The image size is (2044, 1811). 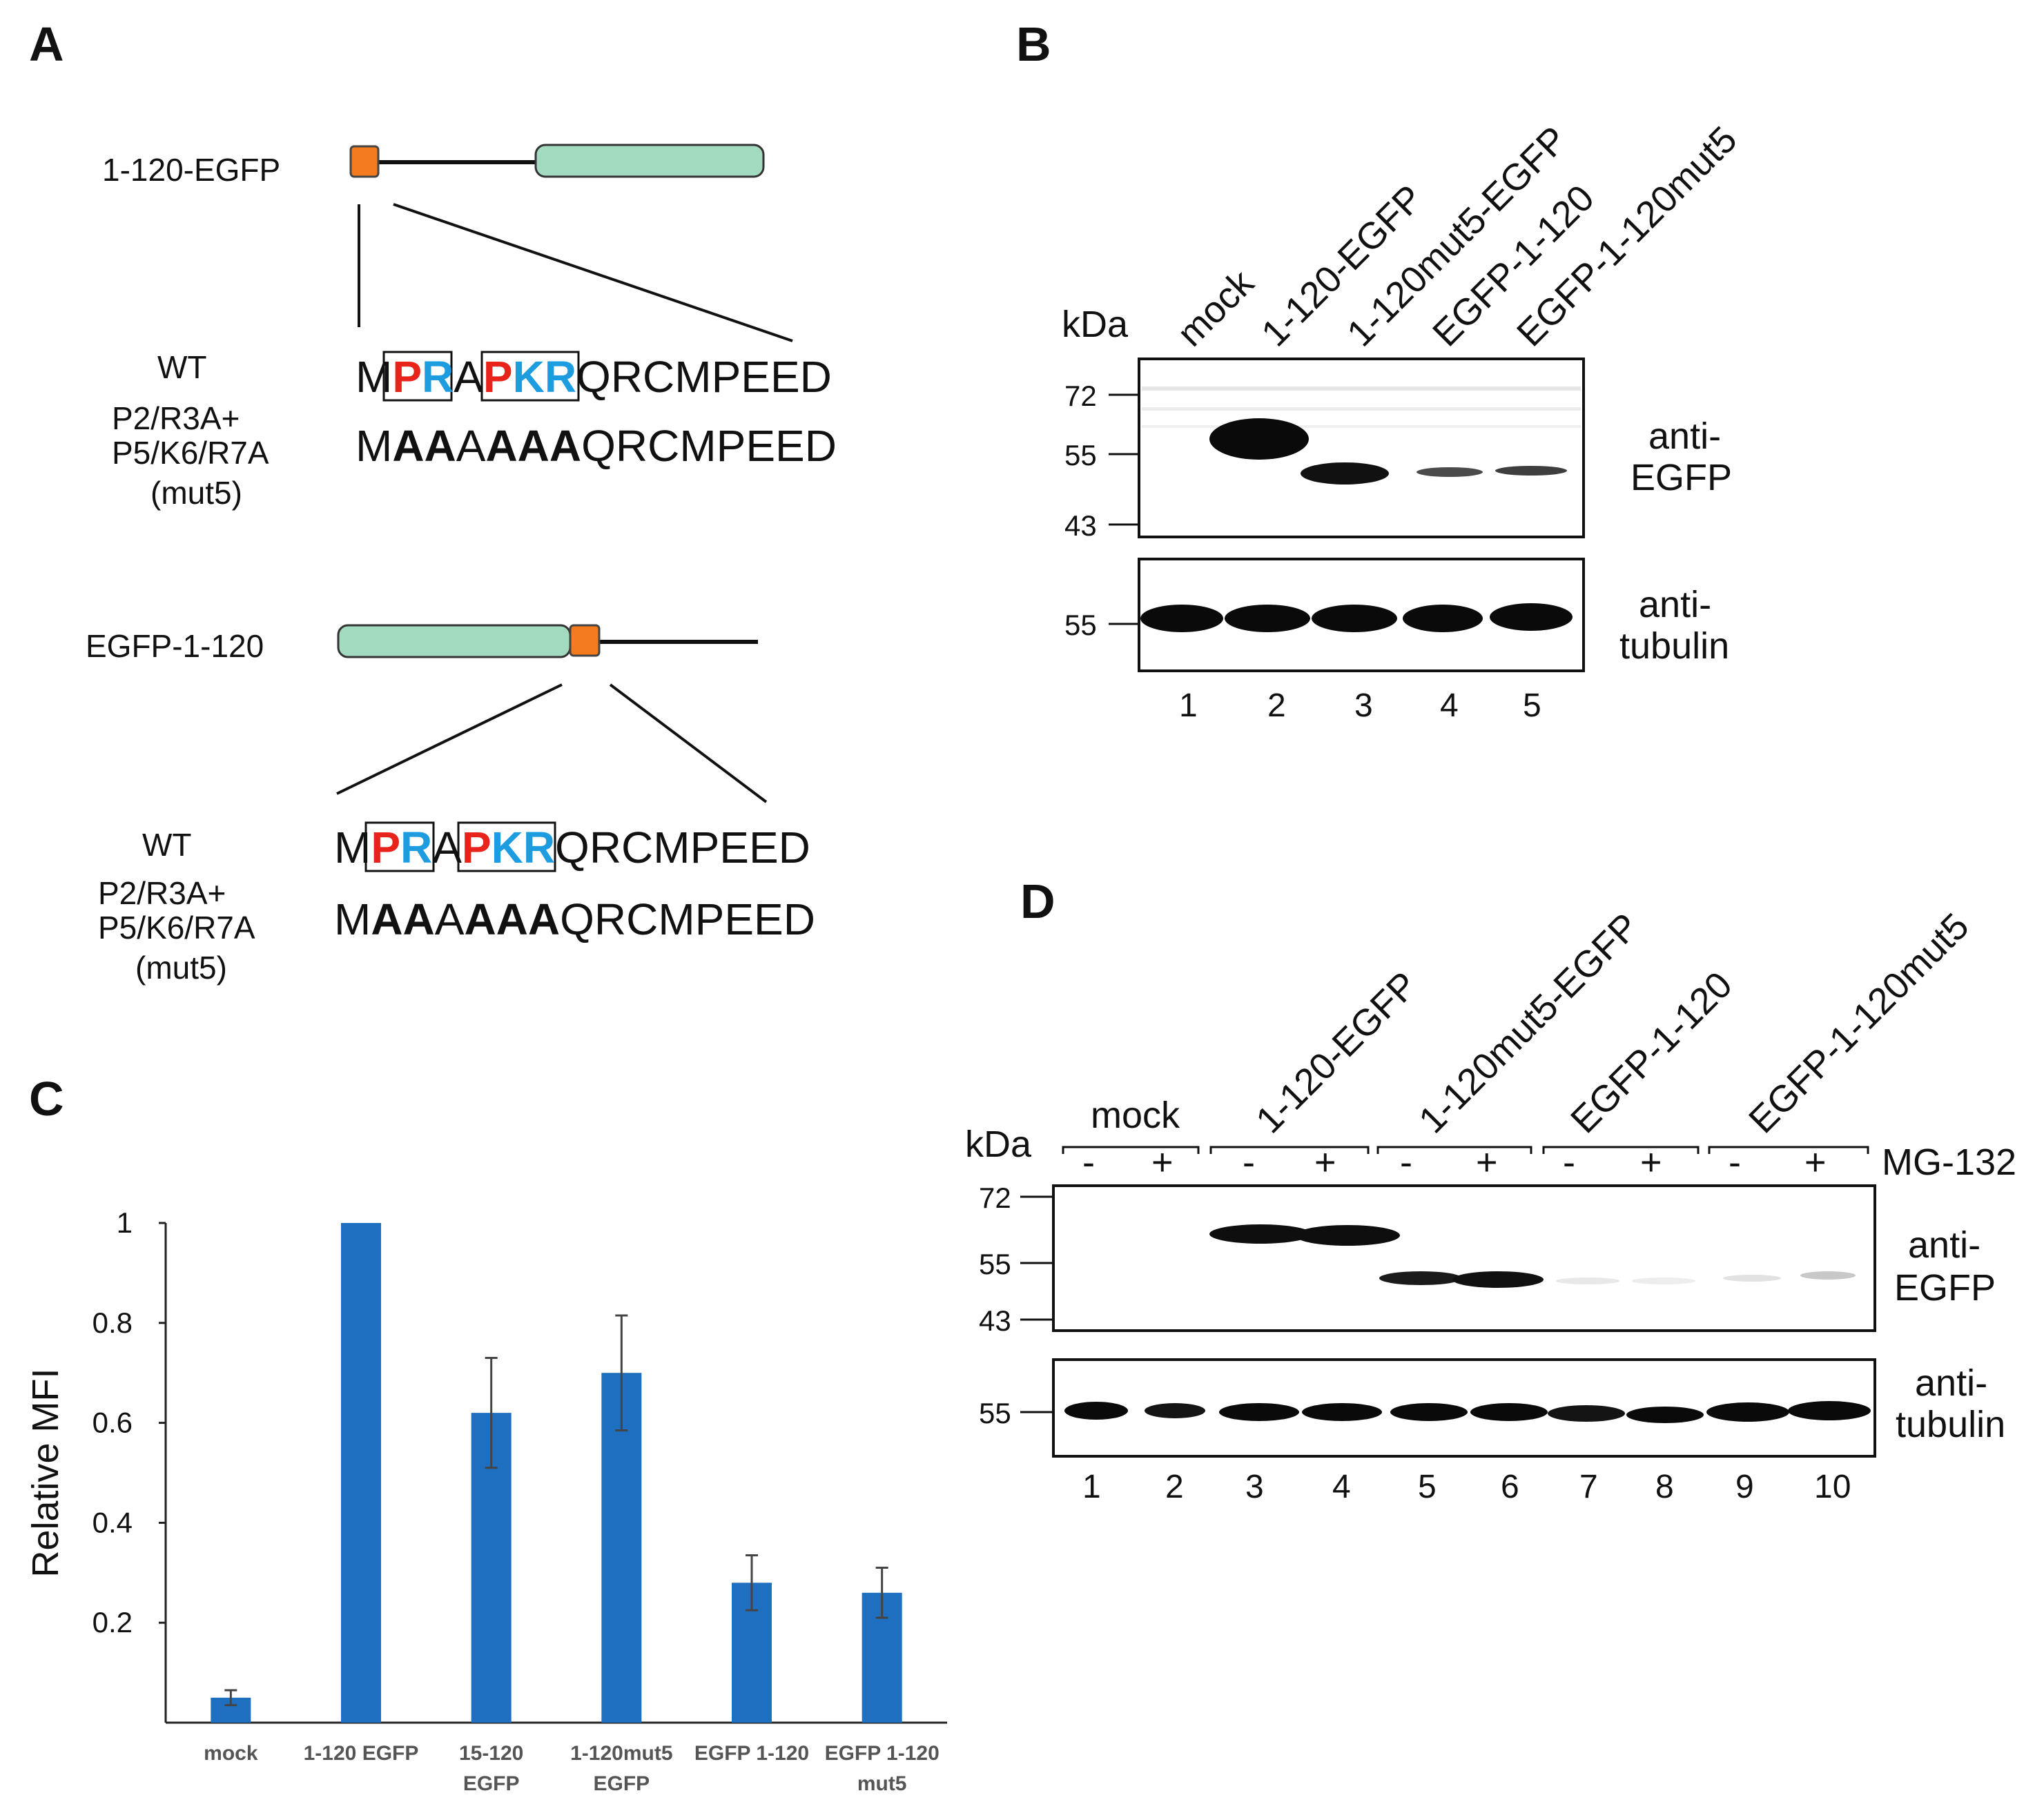 I want to click on blot-b-top, so click(x=1361, y=448).